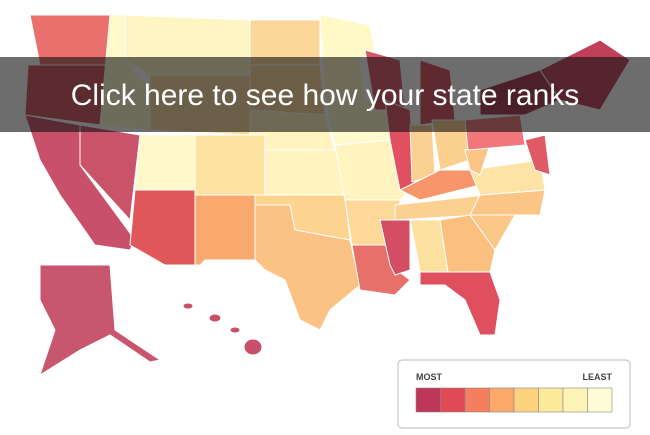 This screenshot has height=435, width=650. What do you see at coordinates (597, 377) in the screenshot?
I see `legend-least: LEAST` at bounding box center [597, 377].